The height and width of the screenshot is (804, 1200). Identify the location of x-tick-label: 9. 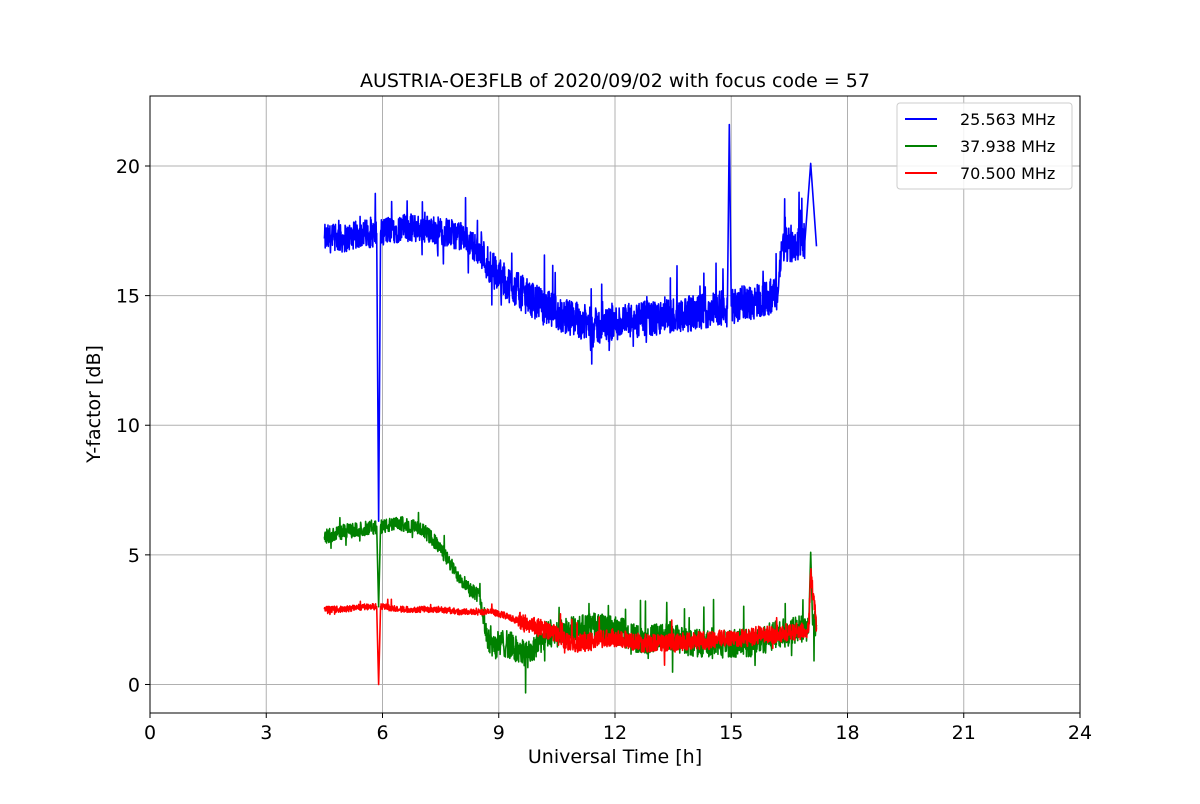
(499, 733).